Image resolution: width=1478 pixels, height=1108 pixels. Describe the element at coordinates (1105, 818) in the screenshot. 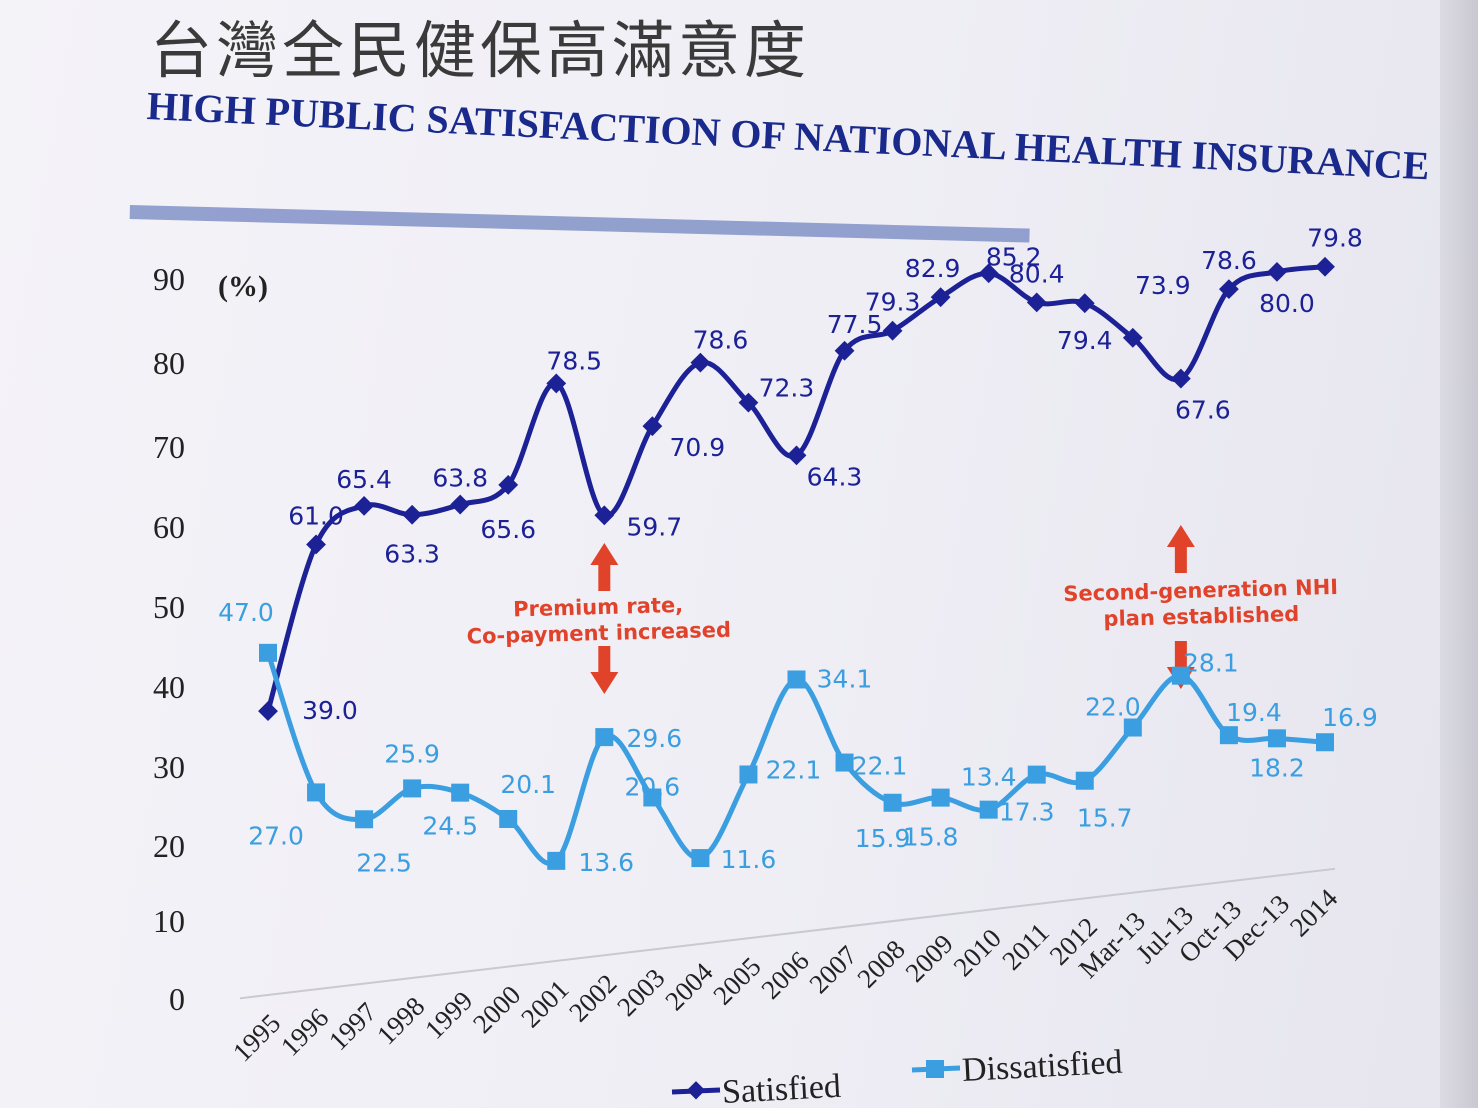

I see `data-label: 15.7` at that location.